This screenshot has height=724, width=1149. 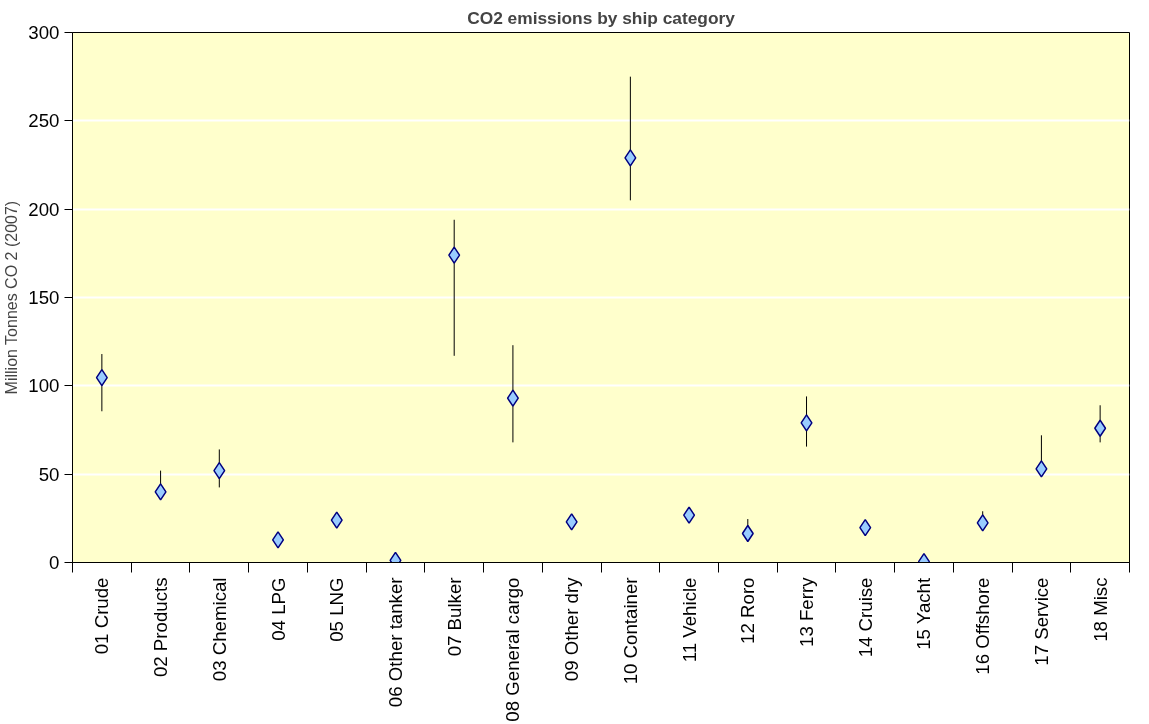 What do you see at coordinates (44, 121) in the screenshot?
I see `y-tick-label: 250` at bounding box center [44, 121].